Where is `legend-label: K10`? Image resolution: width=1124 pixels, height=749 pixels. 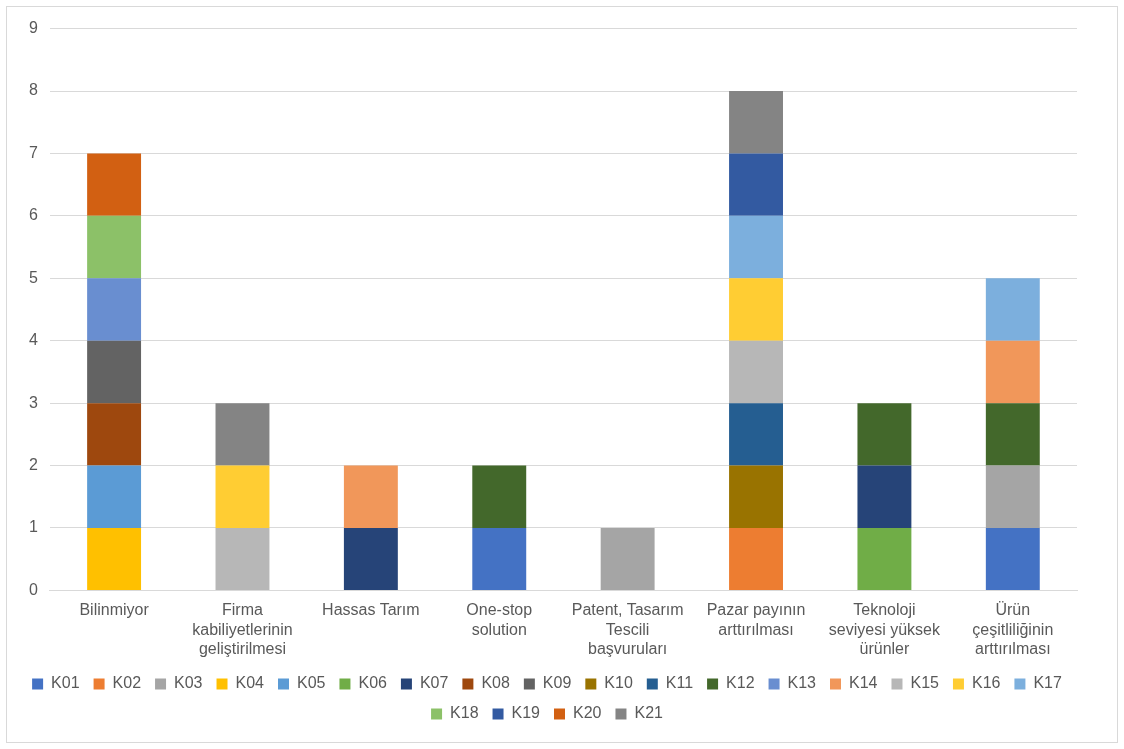
legend-label: K10 is located at coordinates (618, 683).